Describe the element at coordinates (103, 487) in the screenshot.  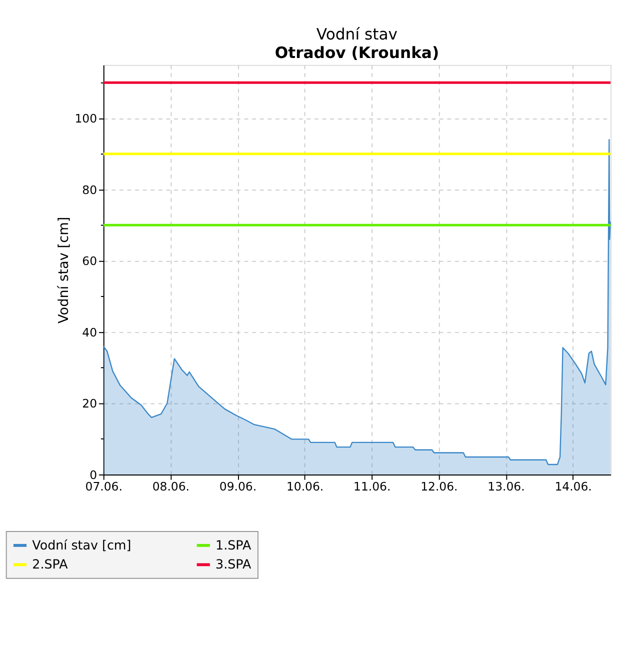
I see `x-tick-label: 07.06.` at that location.